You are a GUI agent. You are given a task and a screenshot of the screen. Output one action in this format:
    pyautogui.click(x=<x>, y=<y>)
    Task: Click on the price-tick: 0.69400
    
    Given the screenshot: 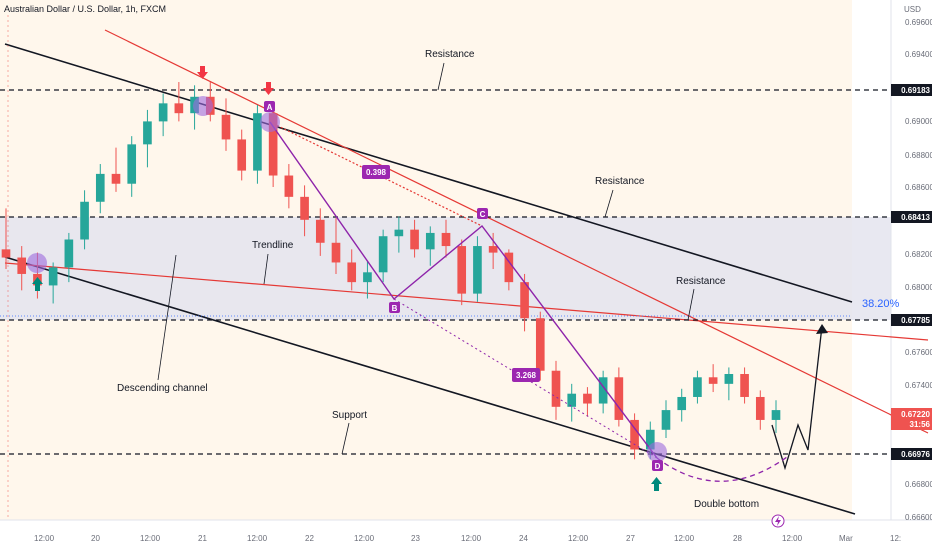 What is the action you would take?
    pyautogui.click(x=918, y=54)
    